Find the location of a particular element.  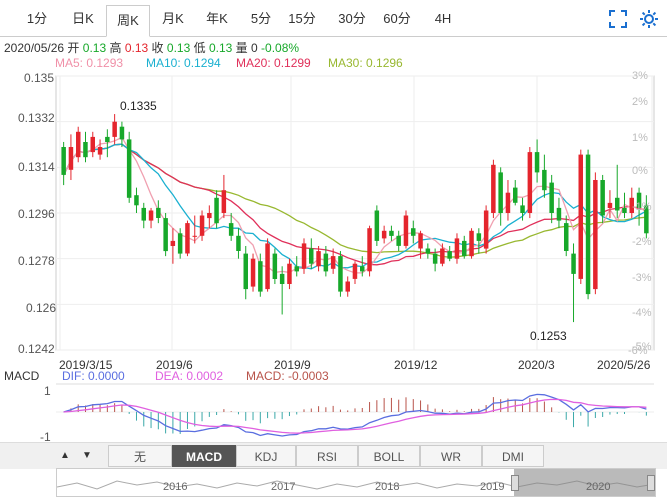

tab-4h: 4H is located at coordinates (443, 18).